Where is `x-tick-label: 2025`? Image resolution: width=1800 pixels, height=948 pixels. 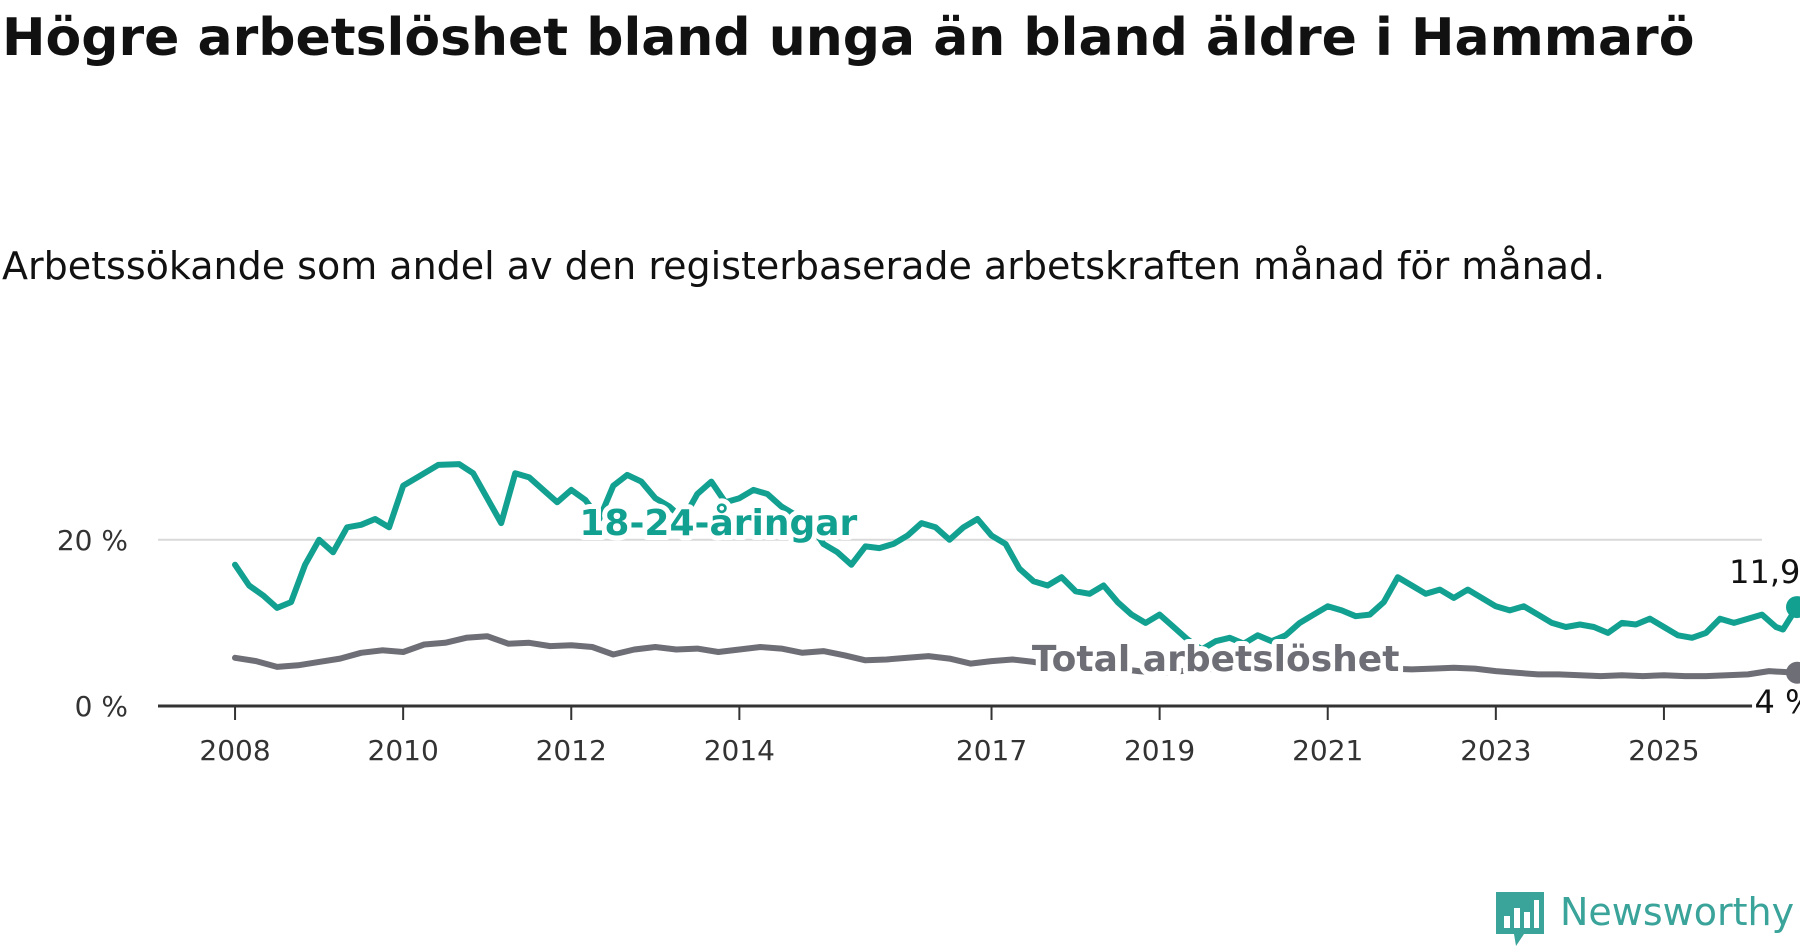
x-tick-label: 2025 is located at coordinates (1663, 750).